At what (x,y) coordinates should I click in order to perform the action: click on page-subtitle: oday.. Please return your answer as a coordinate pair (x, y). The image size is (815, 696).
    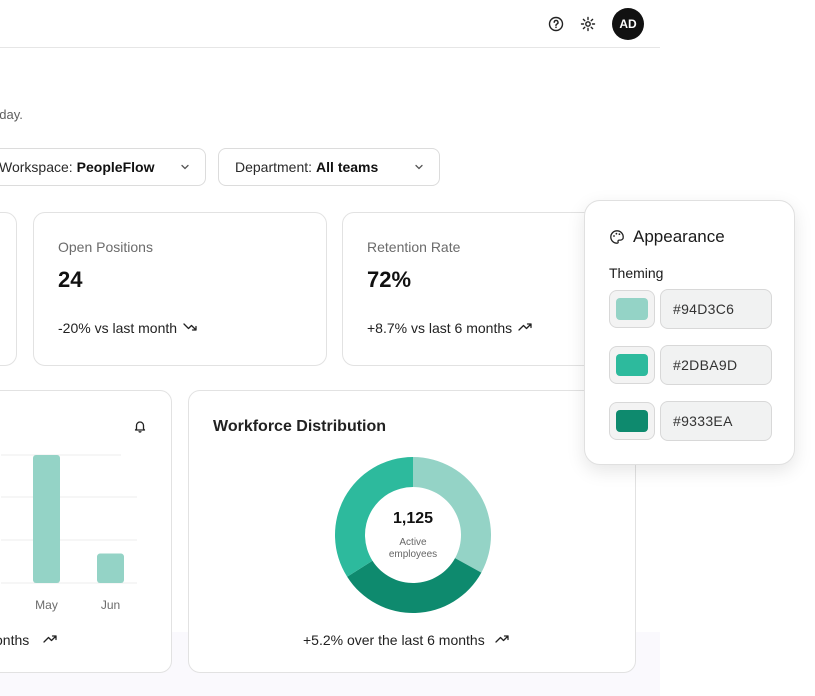
    Looking at the image, I should click on (11, 114).